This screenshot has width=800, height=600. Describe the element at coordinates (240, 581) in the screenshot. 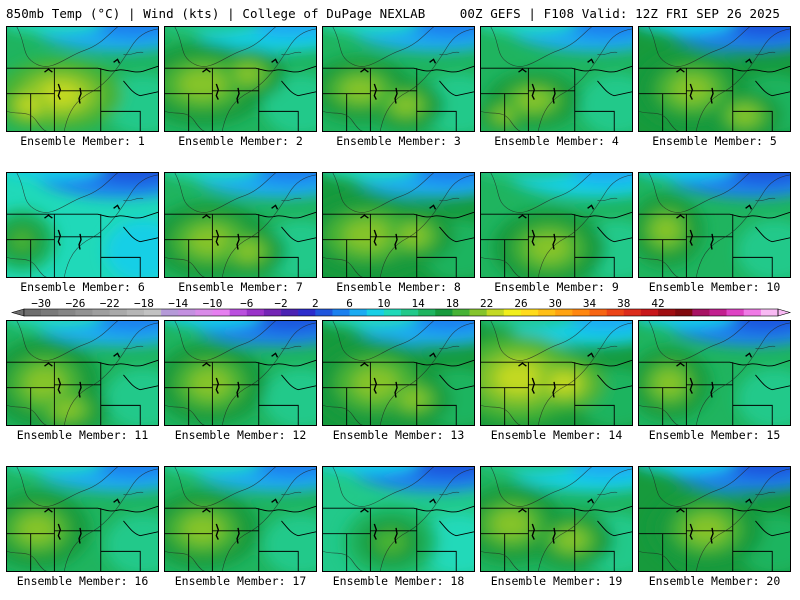

I see `ensemble-member-label: Ensemble Member: 17` at that location.